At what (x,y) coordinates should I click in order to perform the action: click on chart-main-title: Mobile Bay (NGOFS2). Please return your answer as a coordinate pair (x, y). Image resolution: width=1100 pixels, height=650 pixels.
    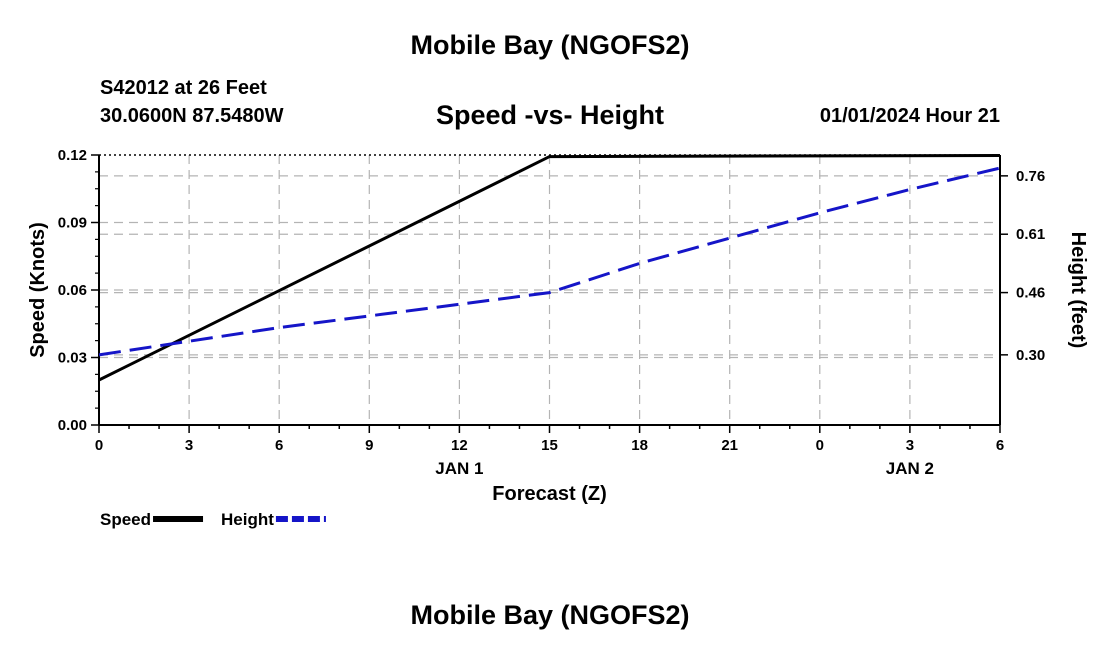
    Looking at the image, I should click on (550, 45).